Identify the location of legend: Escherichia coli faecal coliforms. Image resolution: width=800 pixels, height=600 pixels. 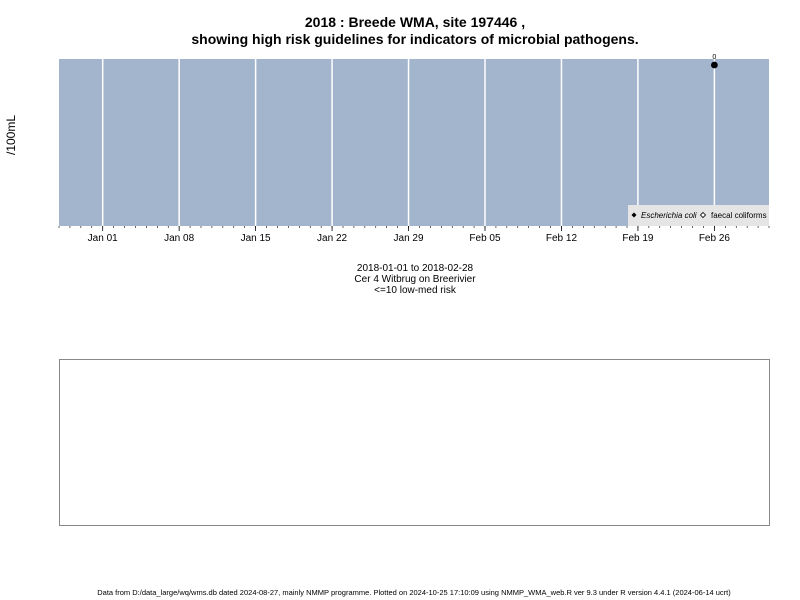
(698, 215).